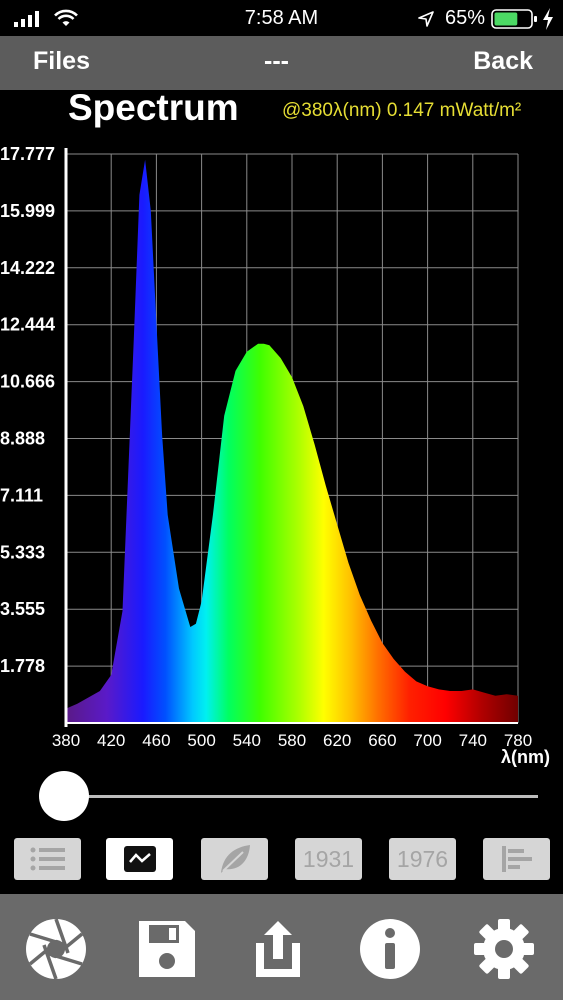 Image resolution: width=563 pixels, height=1000 pixels. Describe the element at coordinates (382, 740) in the screenshot. I see `x-tick-label: 660` at that location.